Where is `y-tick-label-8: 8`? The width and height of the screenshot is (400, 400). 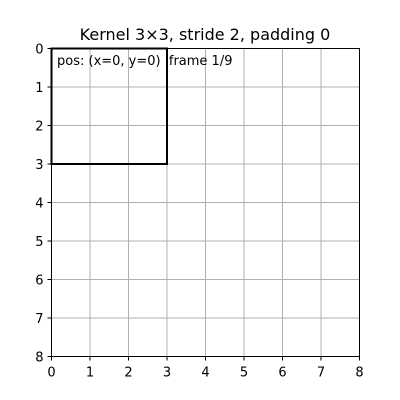 y-tick-label-8: 8 is located at coordinates (39, 358).